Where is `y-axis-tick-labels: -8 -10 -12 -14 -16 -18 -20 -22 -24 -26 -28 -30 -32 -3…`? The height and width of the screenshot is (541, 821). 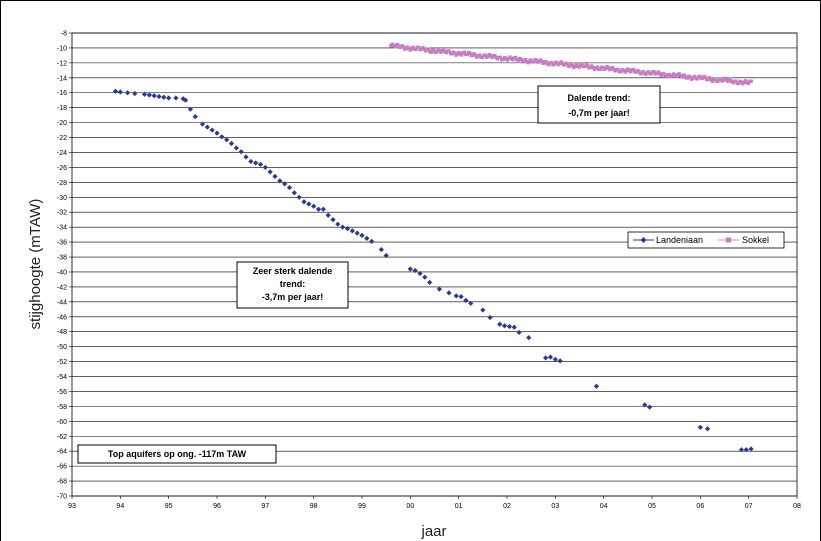
y-axis-tick-labels: -8 -10 -12 -14 -16 -18 -20 -22 -24 -26 -28 -30 -32 -3… is located at coordinates (64, 266).